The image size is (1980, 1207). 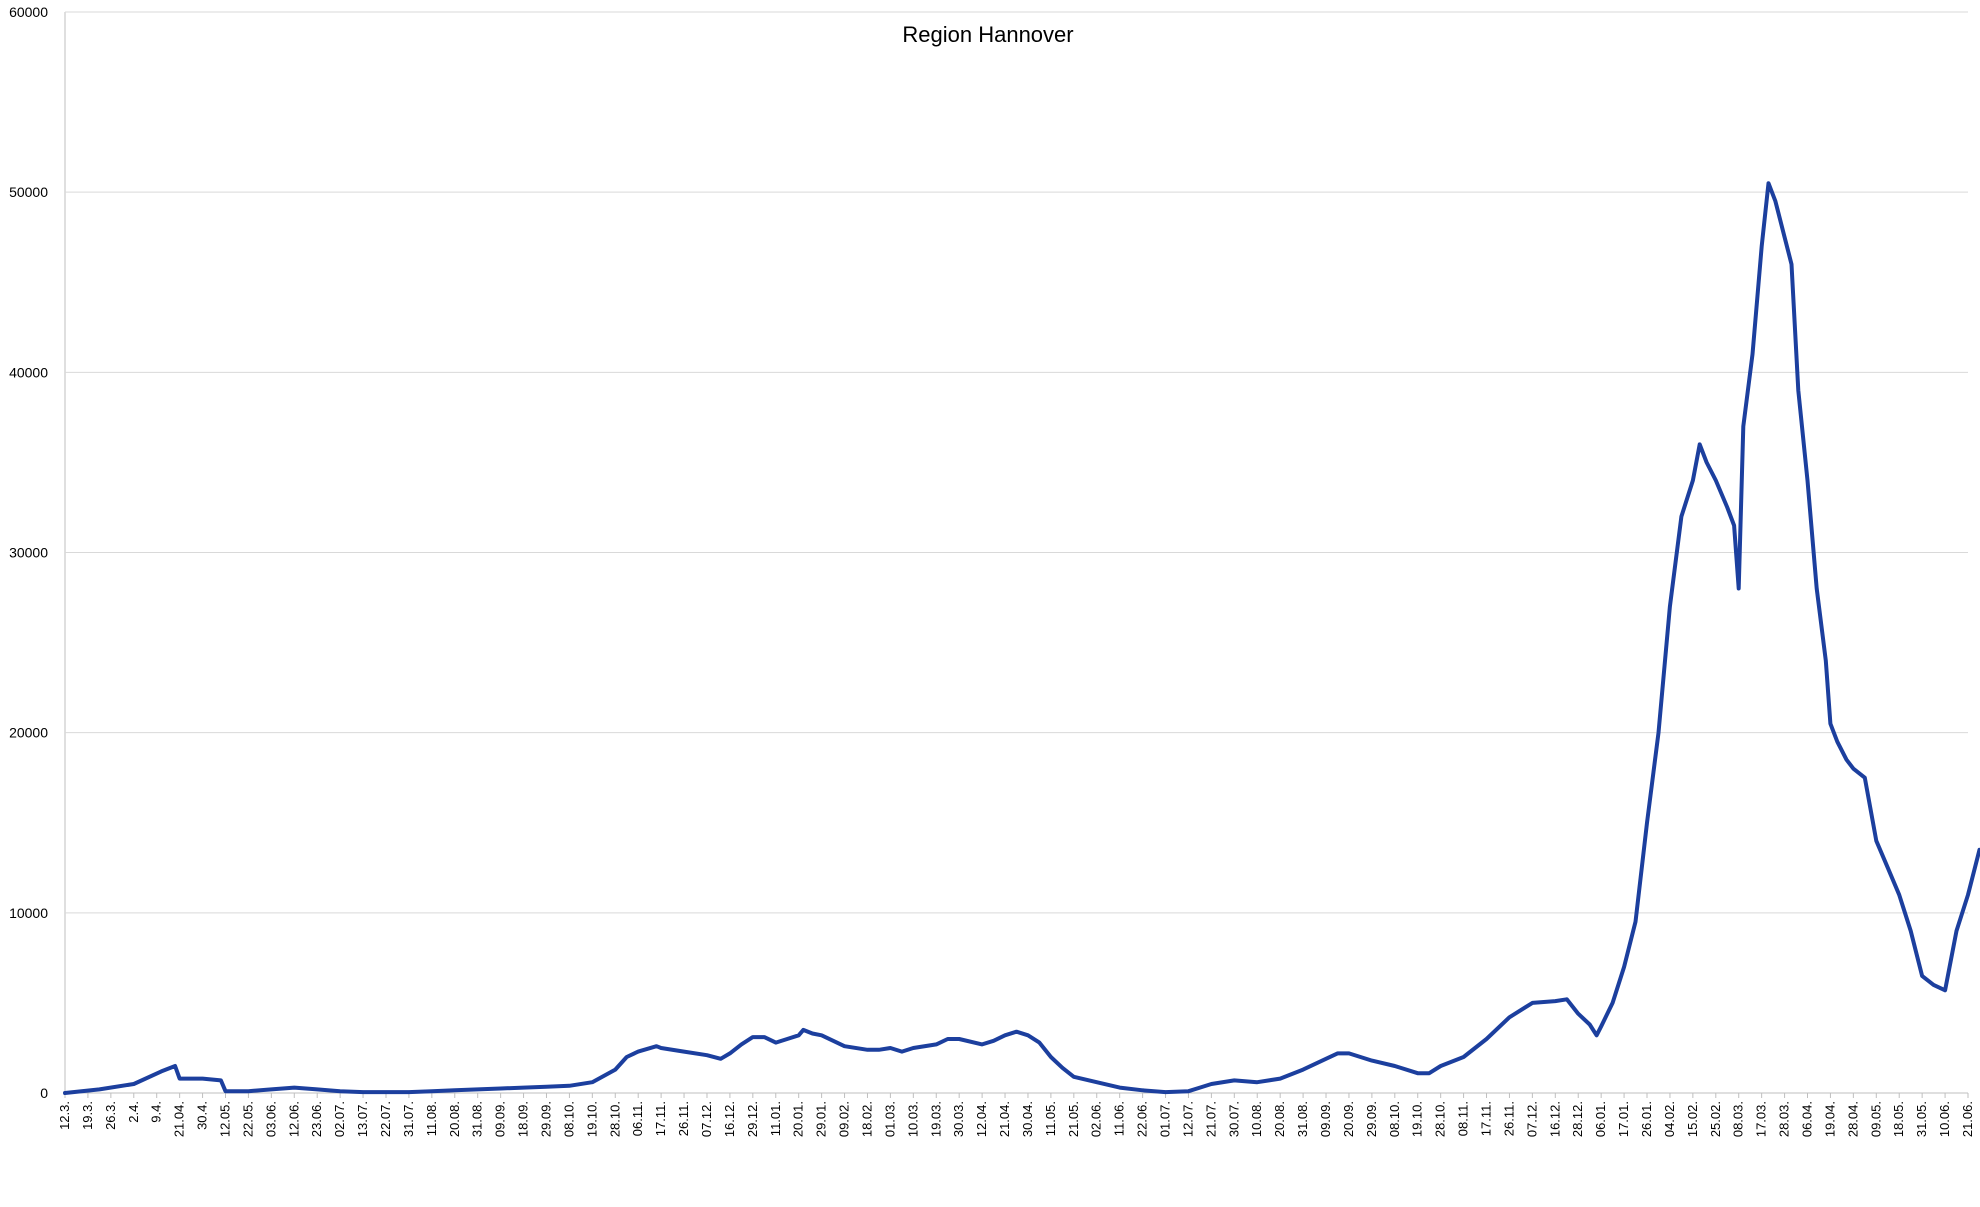 I want to click on x-tick-label: 30.04., so click(x=1027, y=1119).